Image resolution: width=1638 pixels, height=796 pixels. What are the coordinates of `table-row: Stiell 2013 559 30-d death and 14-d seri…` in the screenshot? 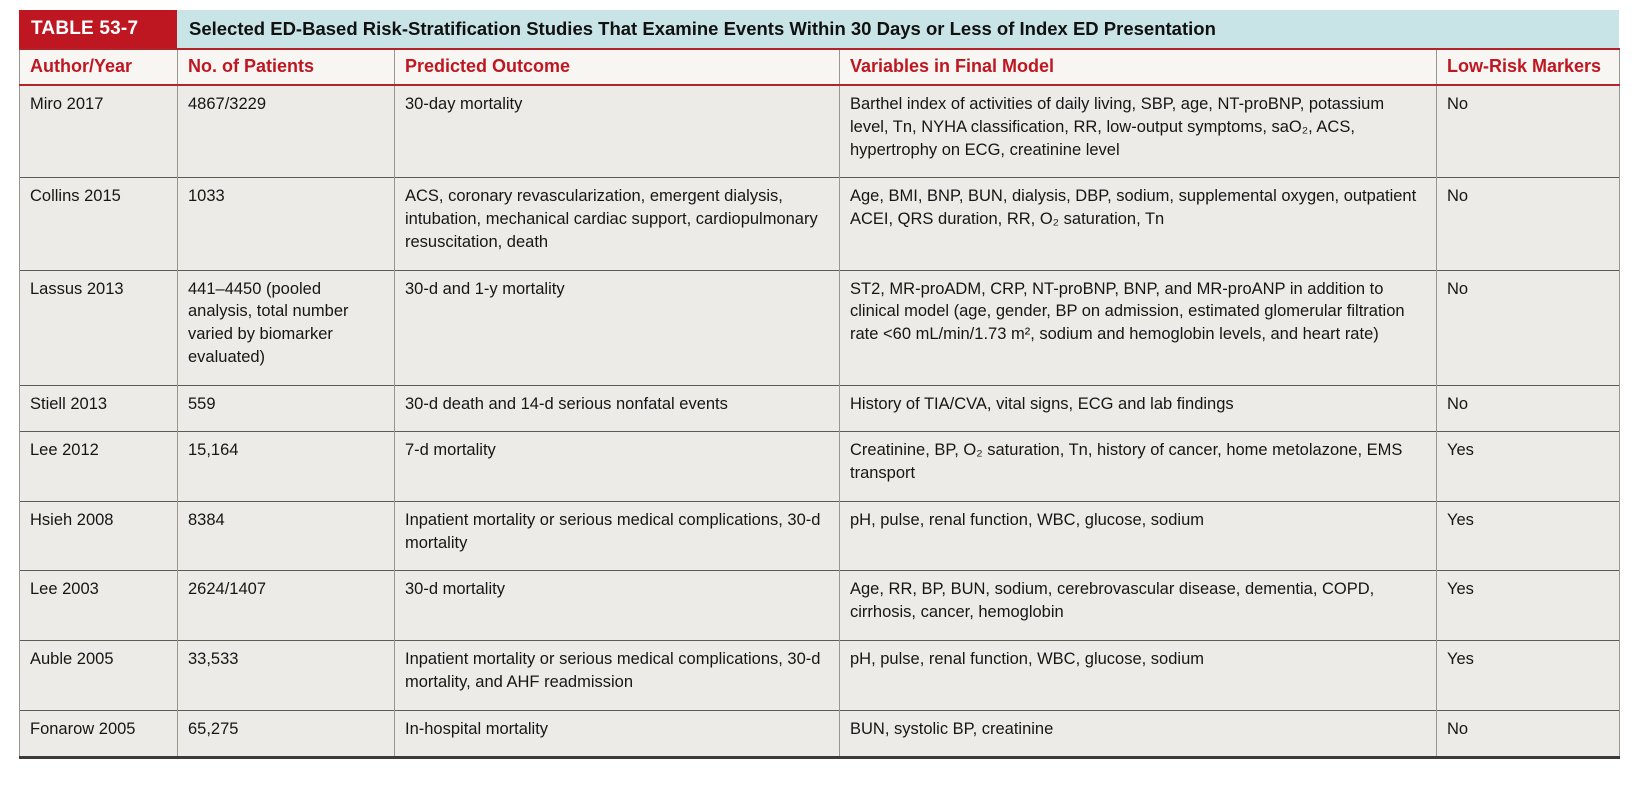 It's located at (819, 408).